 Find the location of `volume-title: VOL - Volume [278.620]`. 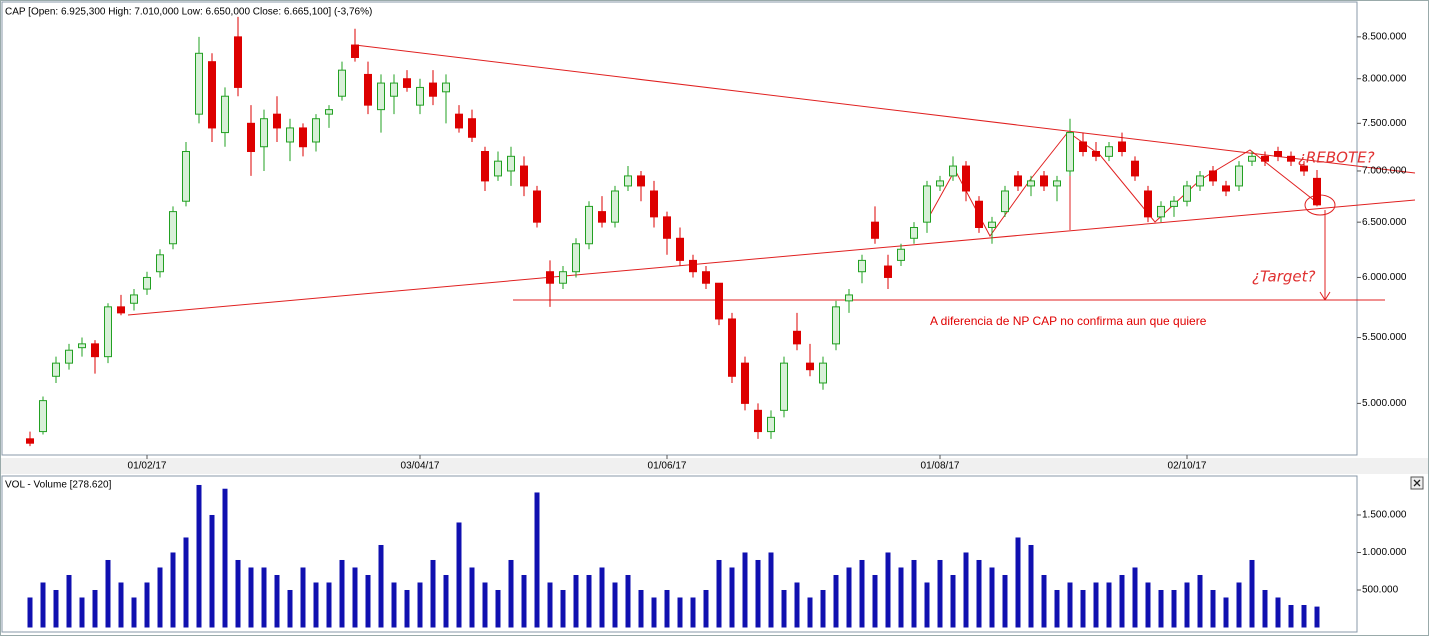

volume-title: VOL - Volume [278.620] is located at coordinates (58, 485).